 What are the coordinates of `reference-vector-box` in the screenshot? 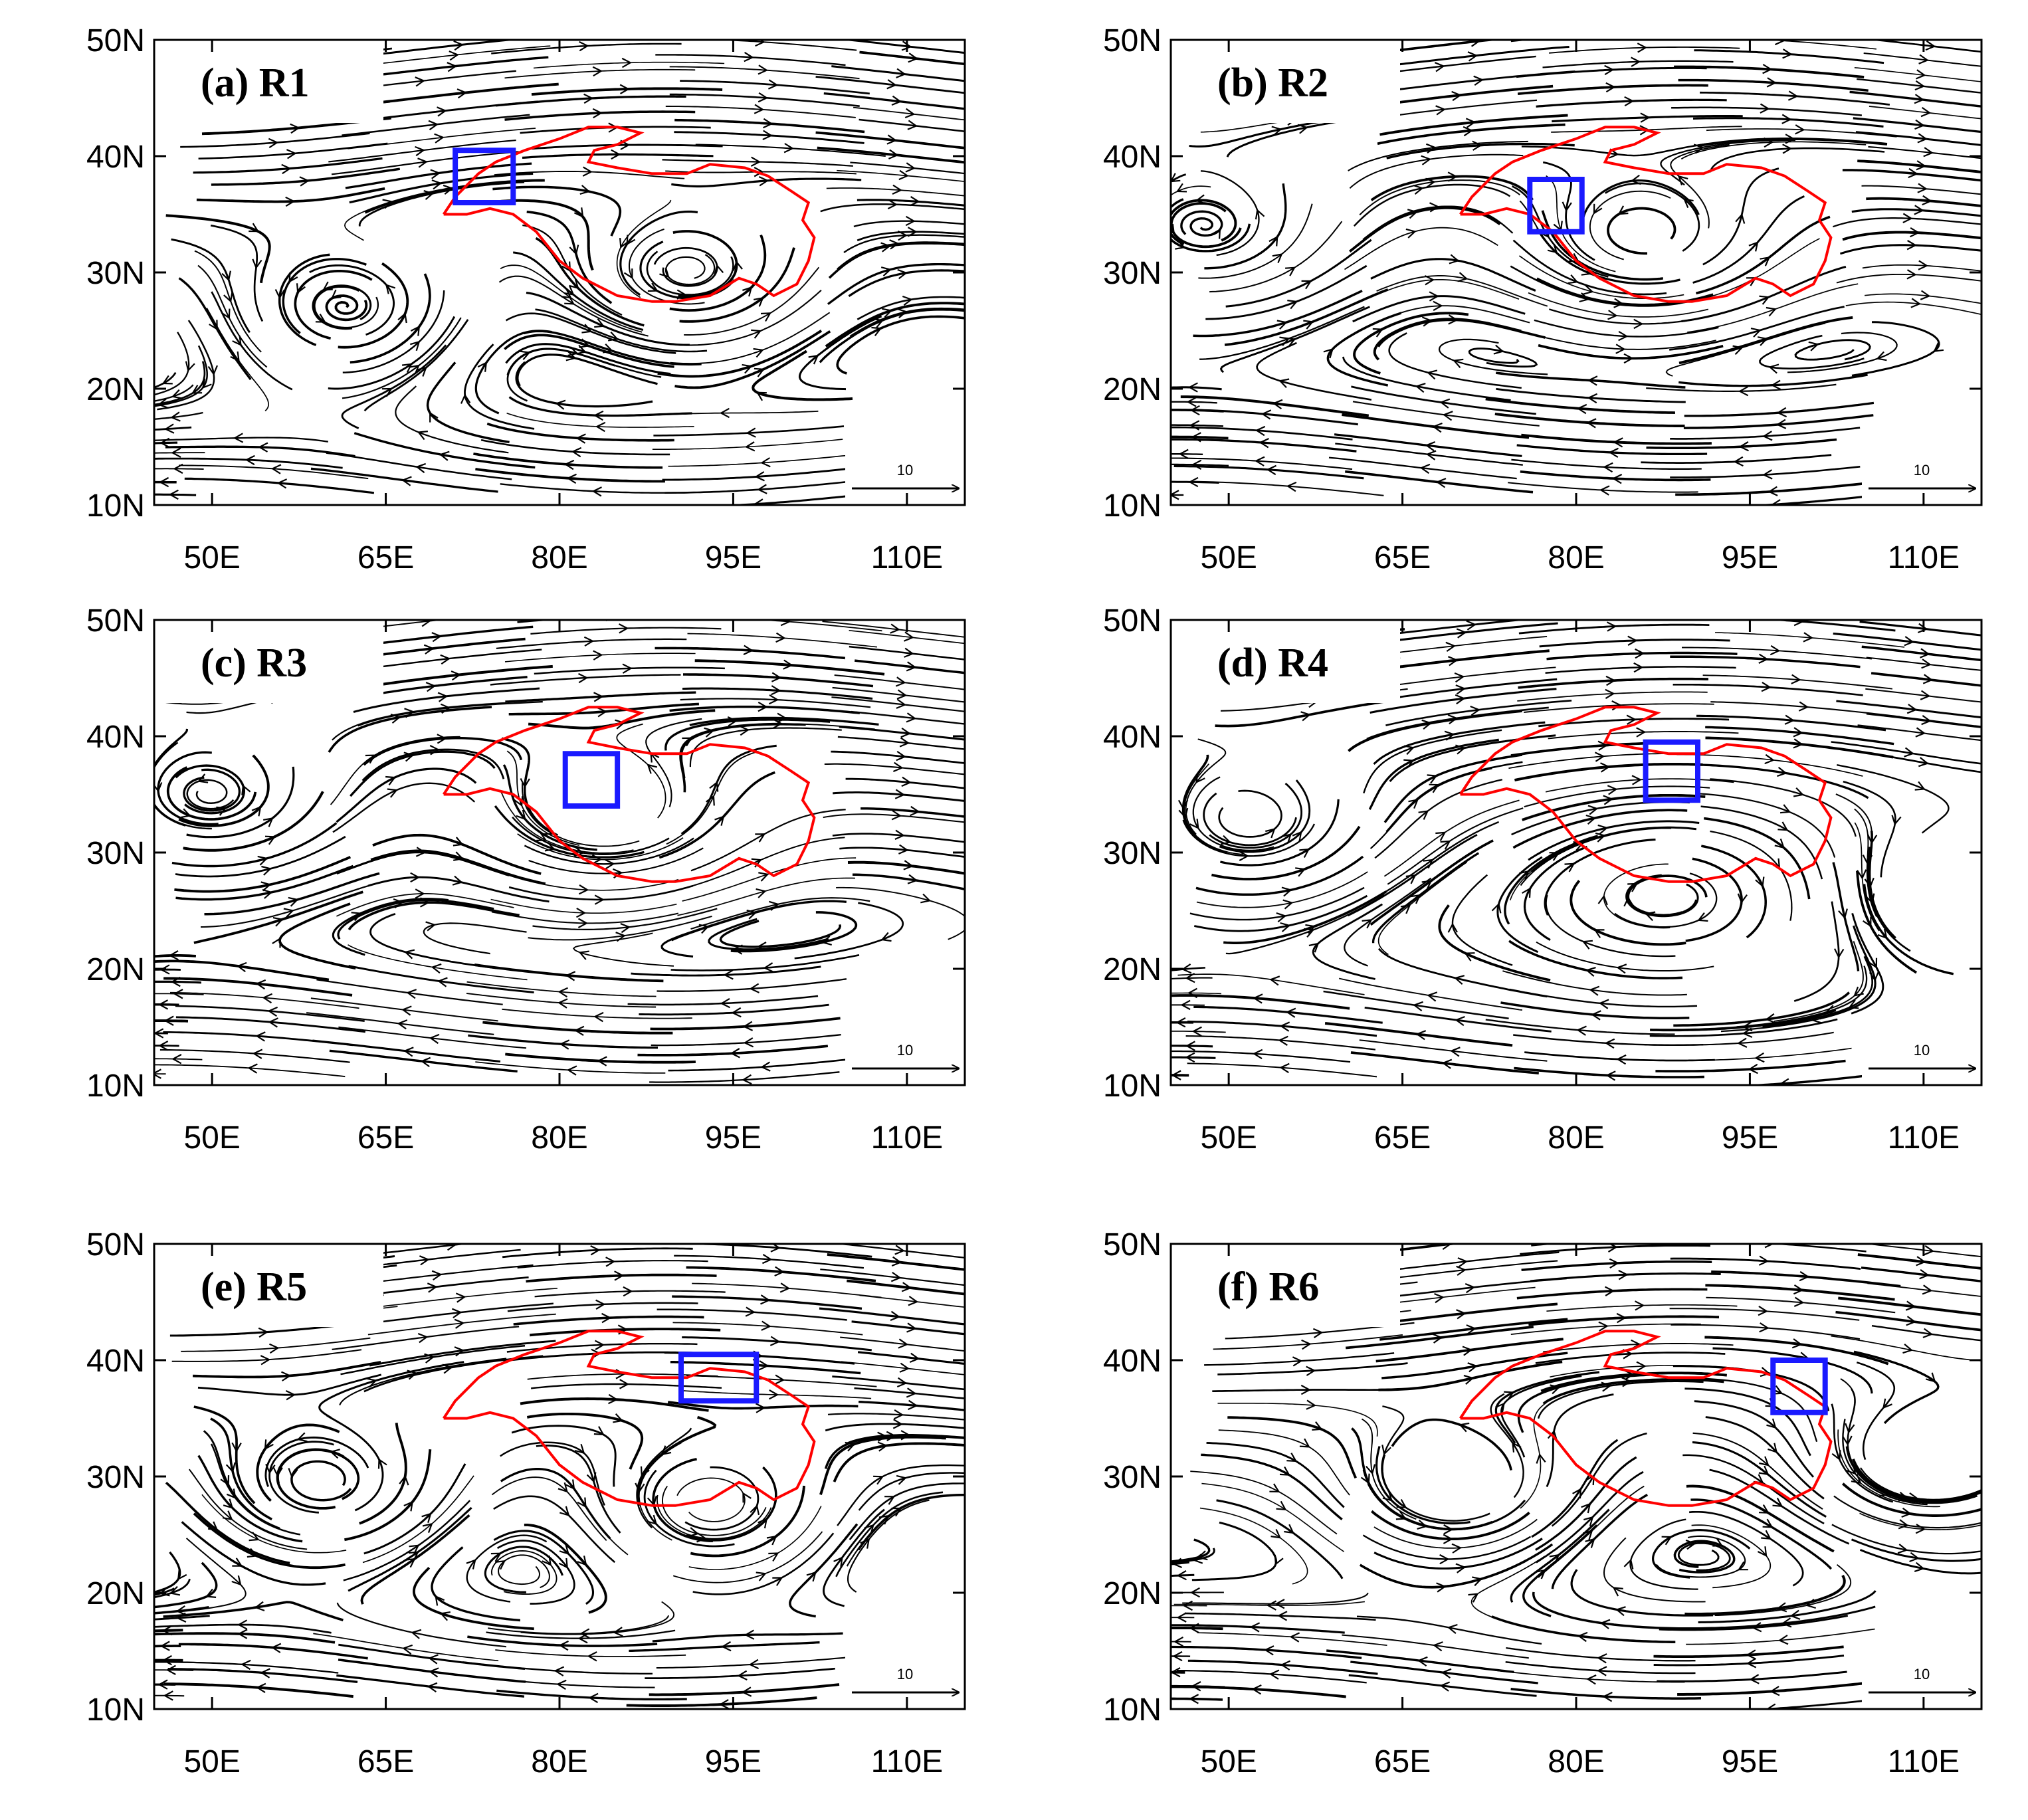 It's located at (905, 1682).